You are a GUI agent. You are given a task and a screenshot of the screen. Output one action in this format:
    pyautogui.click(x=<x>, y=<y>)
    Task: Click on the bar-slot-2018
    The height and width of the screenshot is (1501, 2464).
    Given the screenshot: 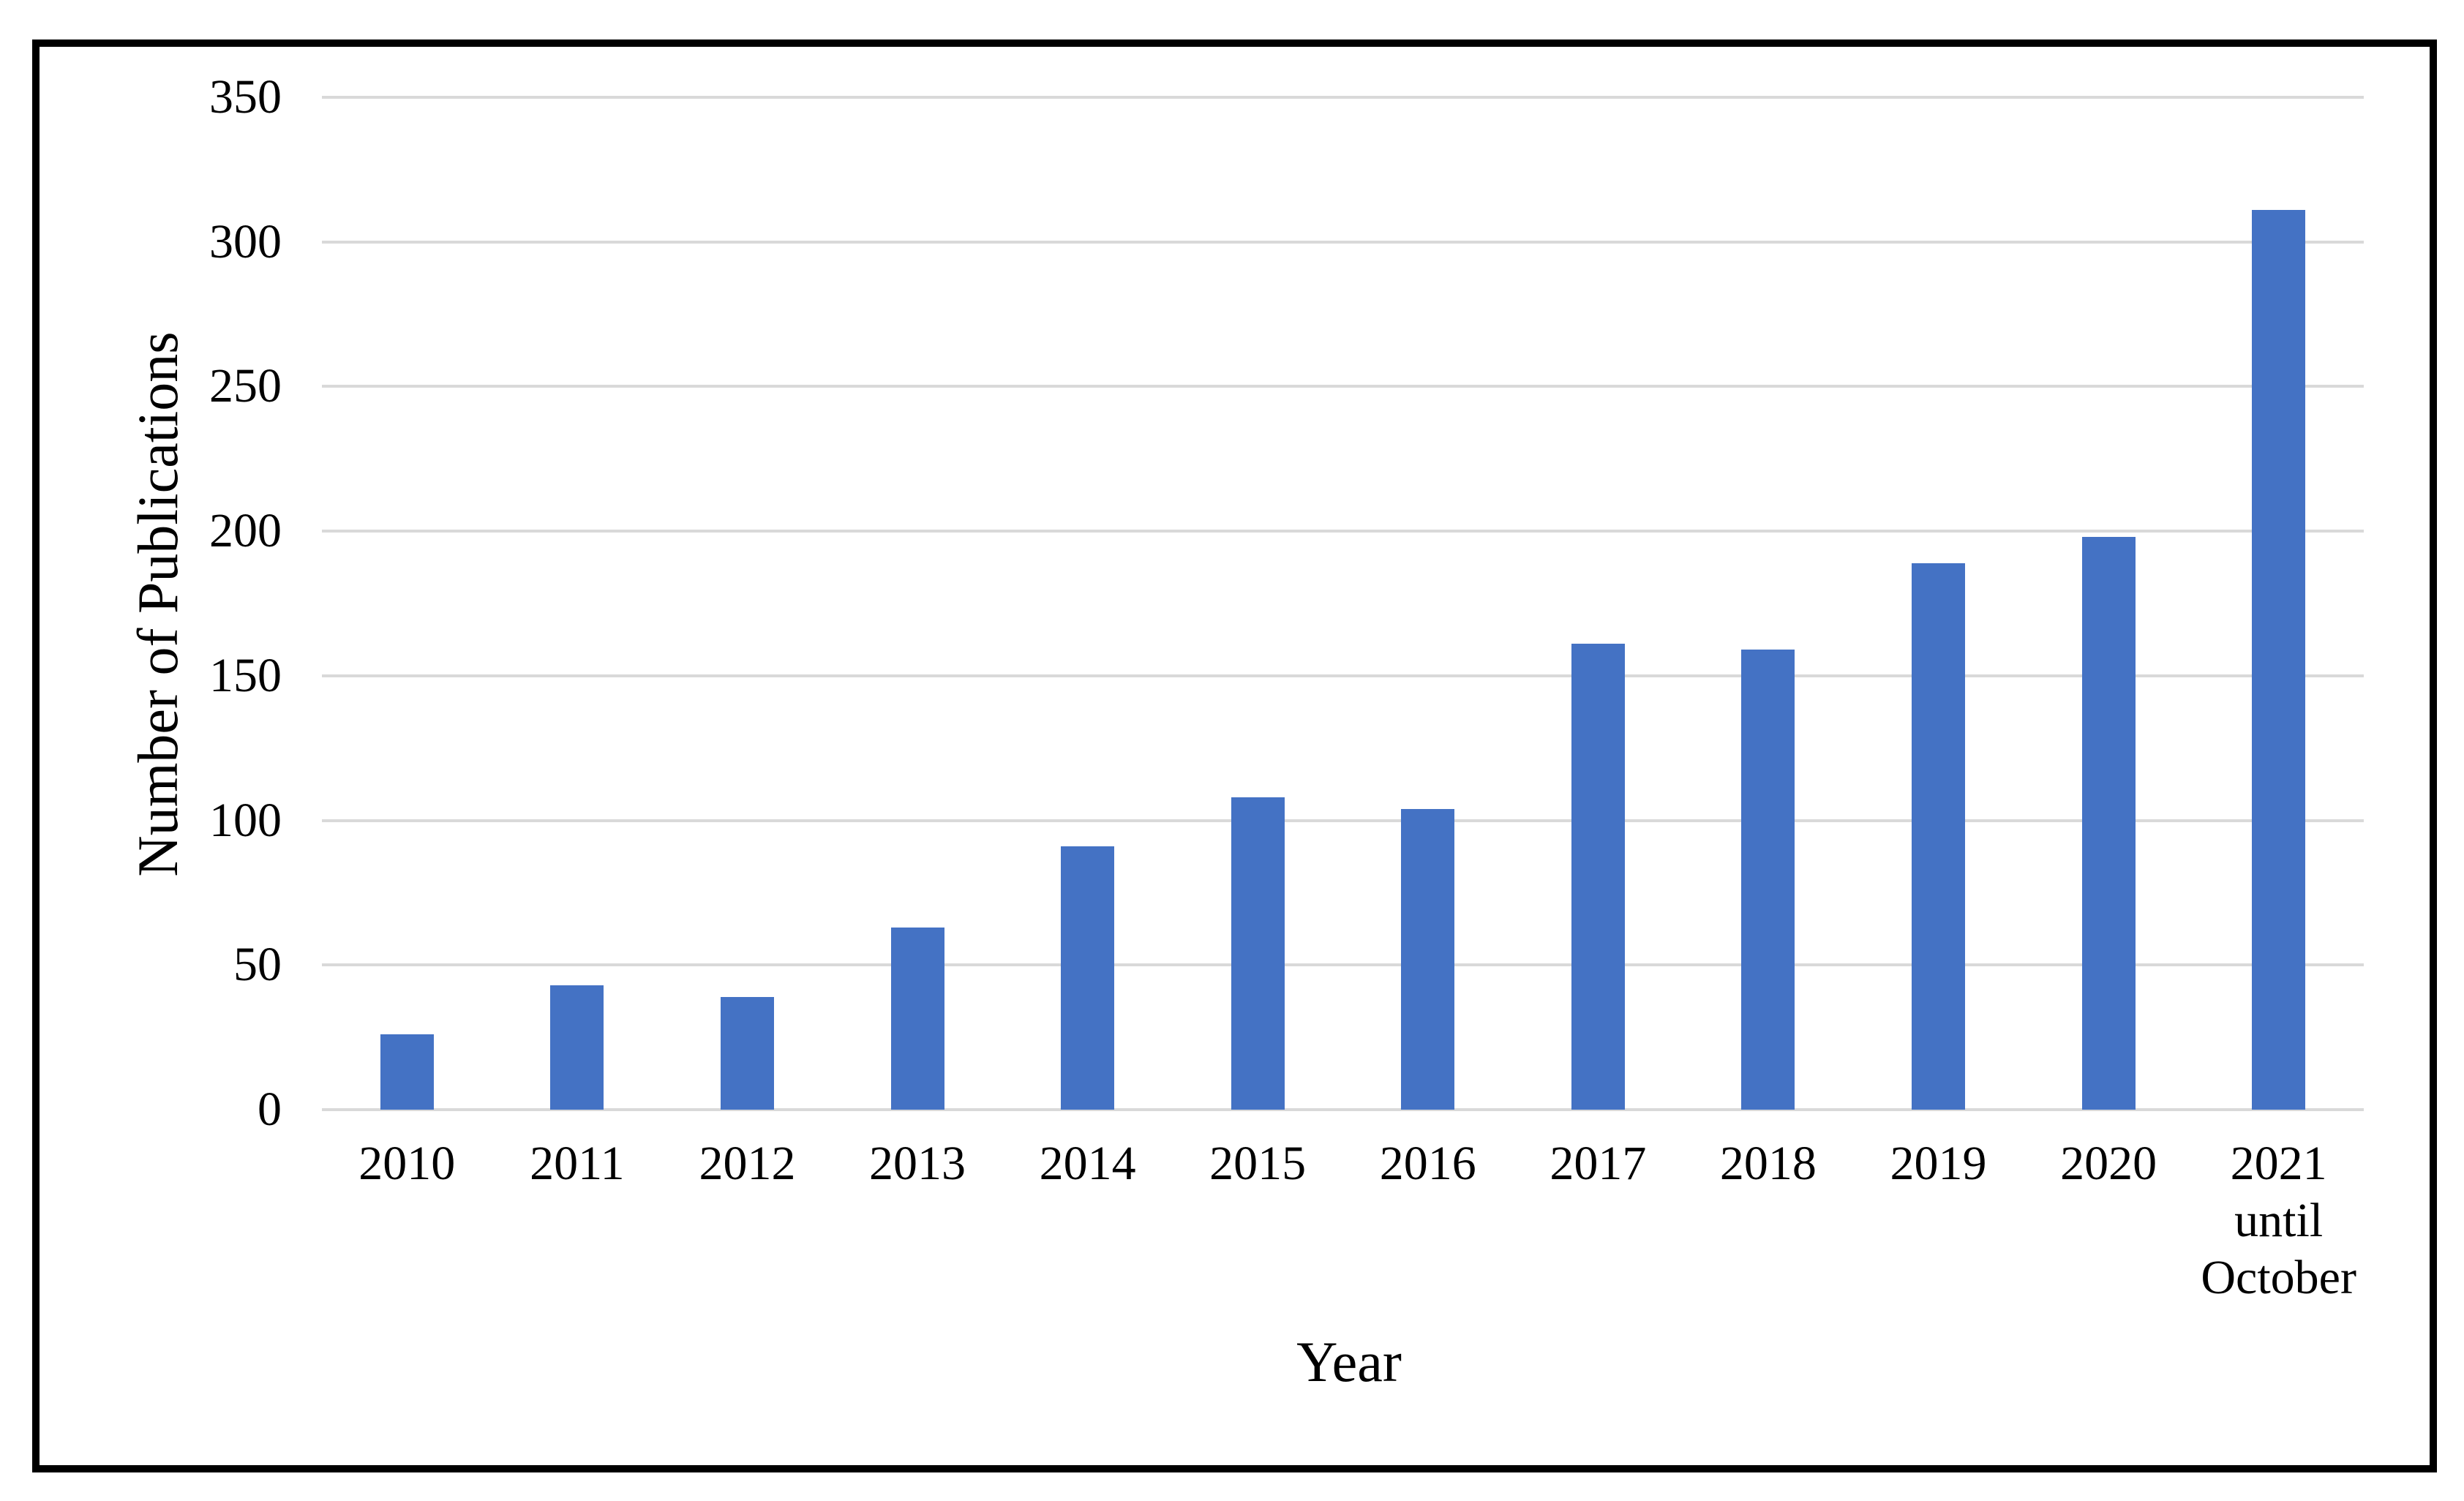 What is the action you would take?
    pyautogui.click(x=1768, y=603)
    